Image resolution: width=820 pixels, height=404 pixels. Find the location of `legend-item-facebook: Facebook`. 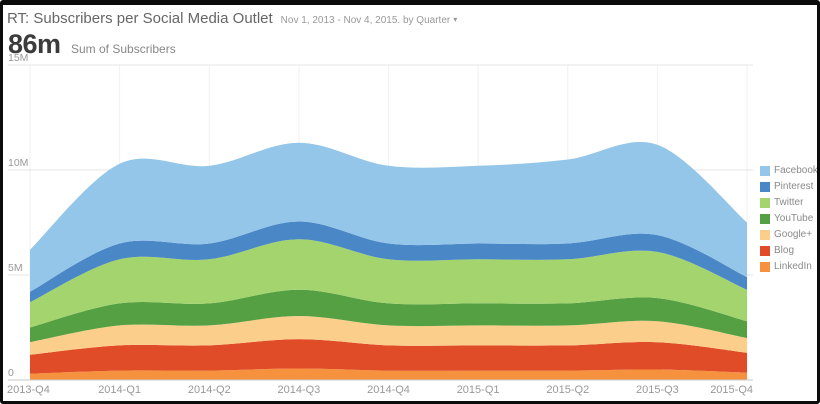

legend-item-facebook: Facebook is located at coordinates (789, 170).